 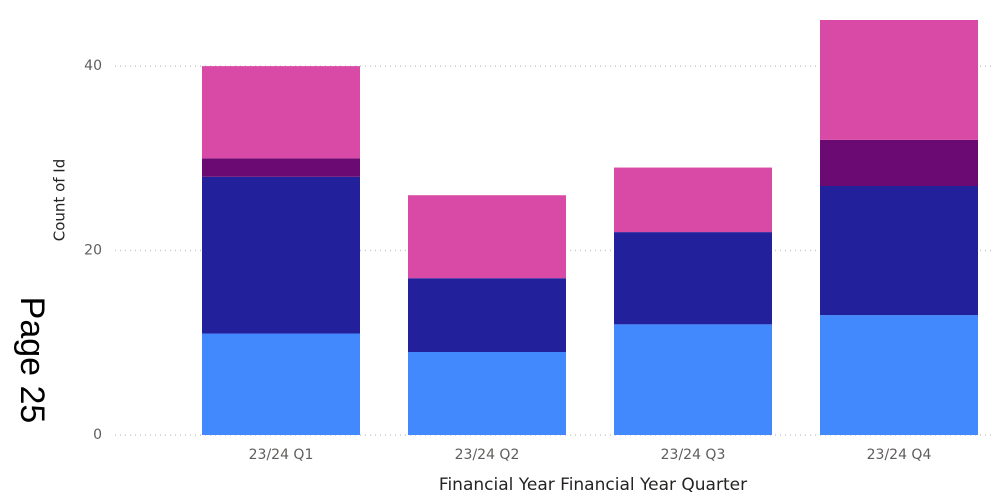 I want to click on page-label: Page 25, so click(x=32, y=360).